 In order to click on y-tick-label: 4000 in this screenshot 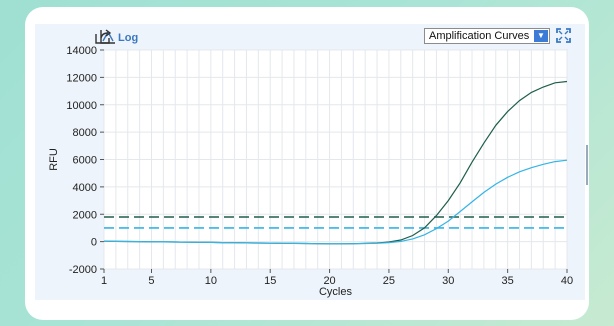, I will do `click(85, 188)`.